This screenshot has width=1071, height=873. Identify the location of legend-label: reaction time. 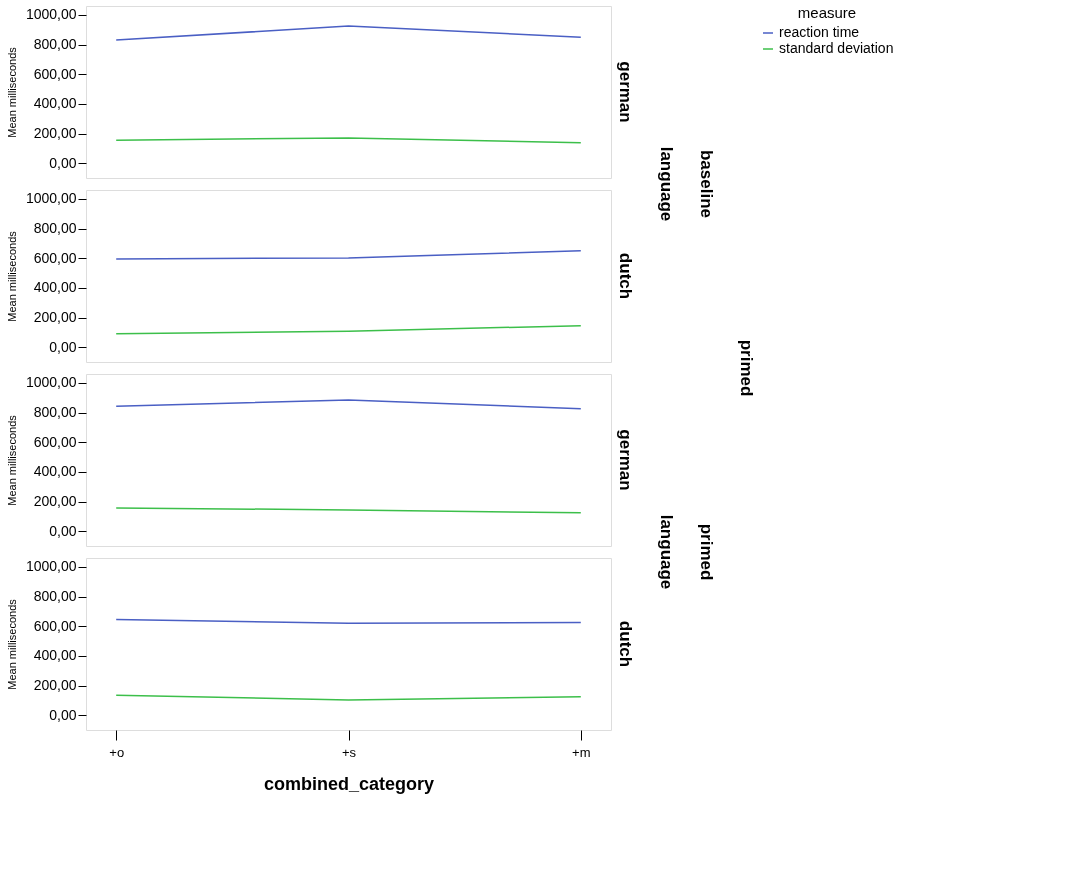
(819, 32).